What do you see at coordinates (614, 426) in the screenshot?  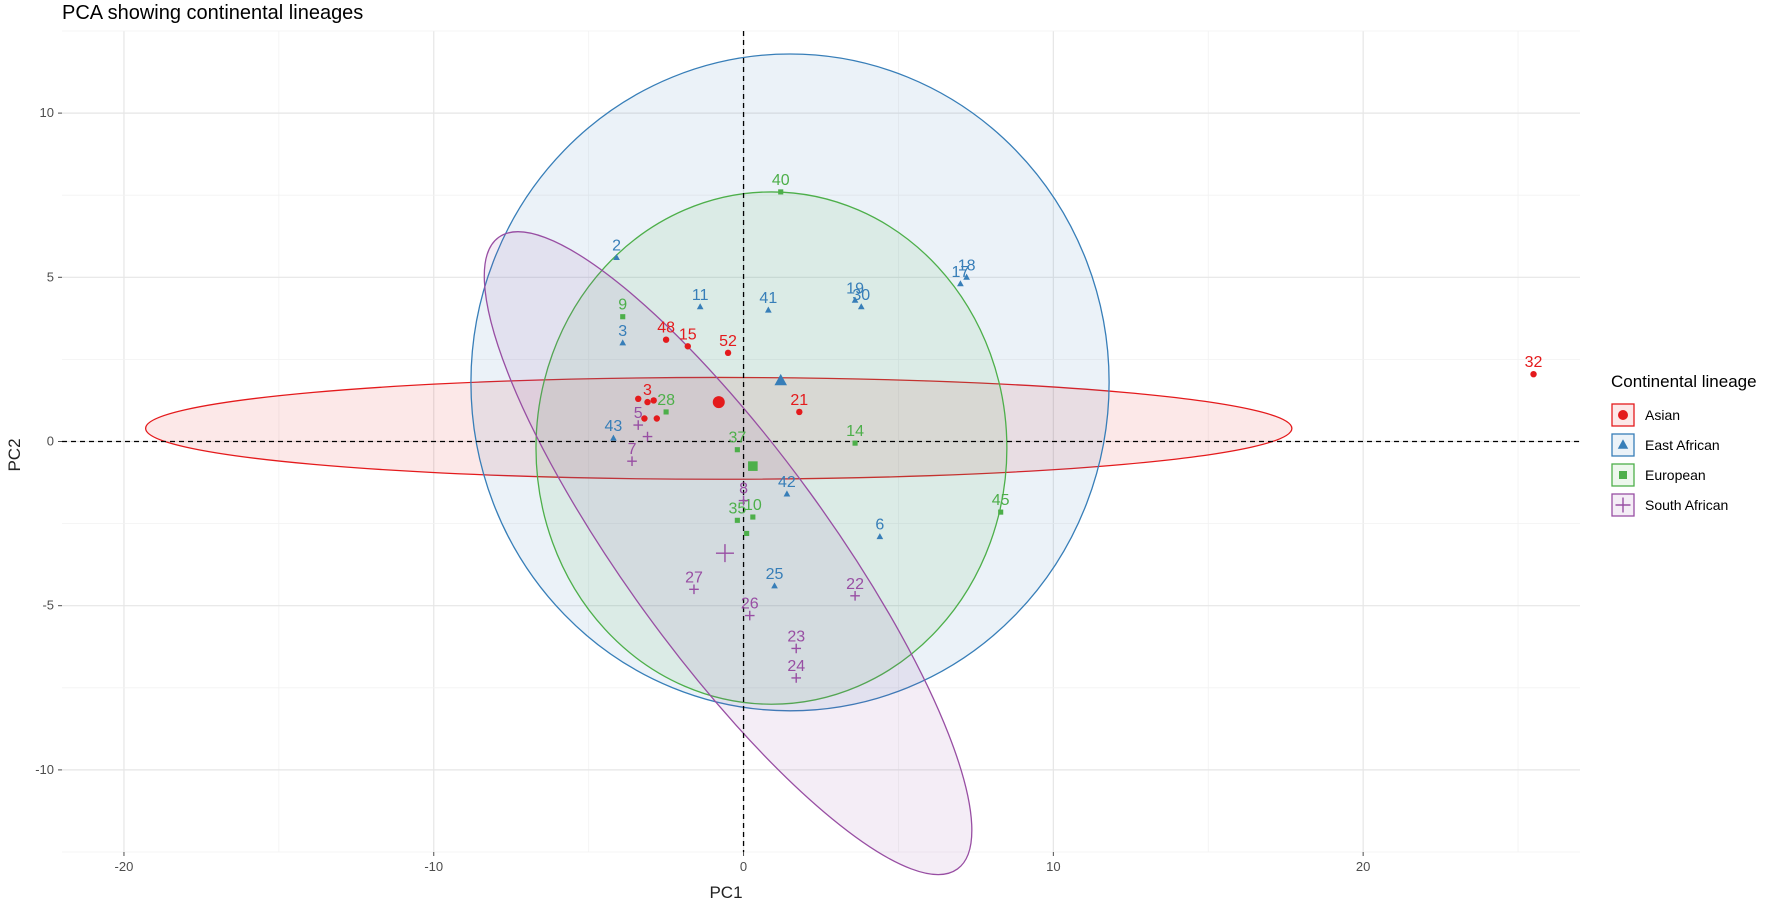 I see `point-label-east-african: 43` at bounding box center [614, 426].